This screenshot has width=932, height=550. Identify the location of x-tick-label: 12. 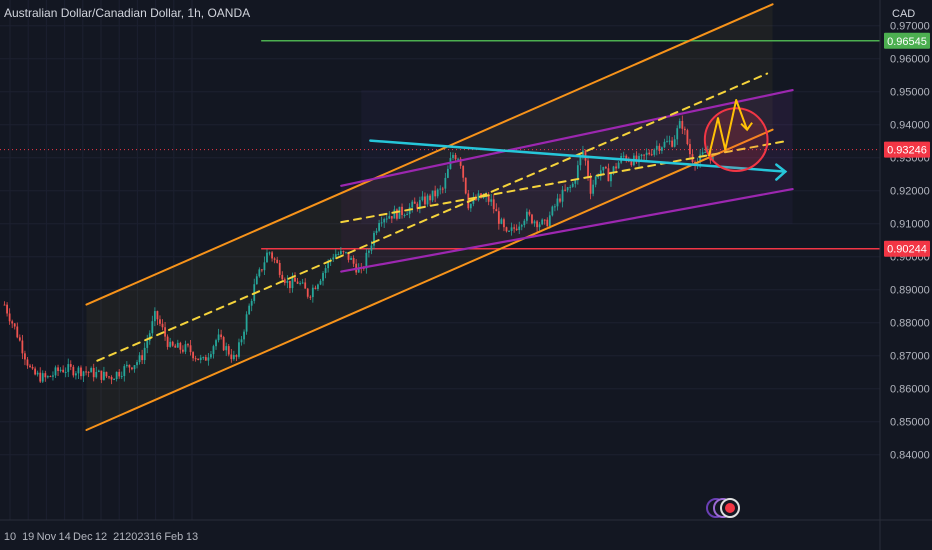
(101, 537).